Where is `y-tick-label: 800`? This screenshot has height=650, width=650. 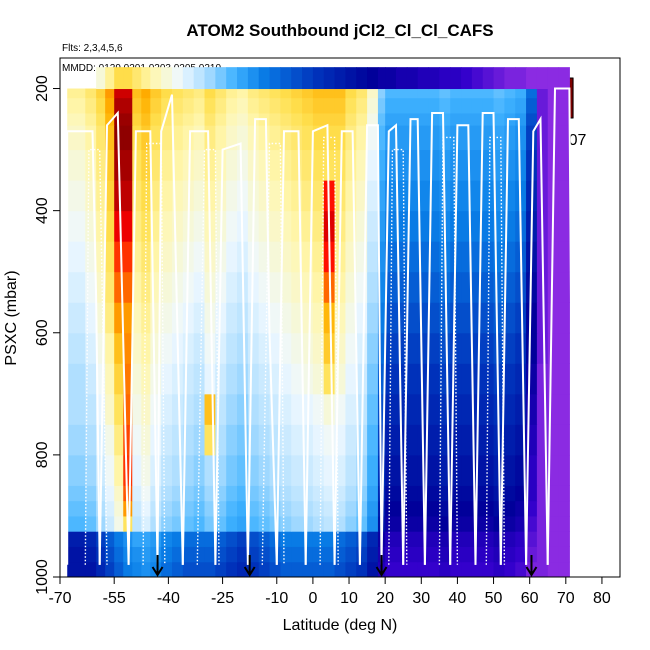
y-tick-label: 800 is located at coordinates (42, 454).